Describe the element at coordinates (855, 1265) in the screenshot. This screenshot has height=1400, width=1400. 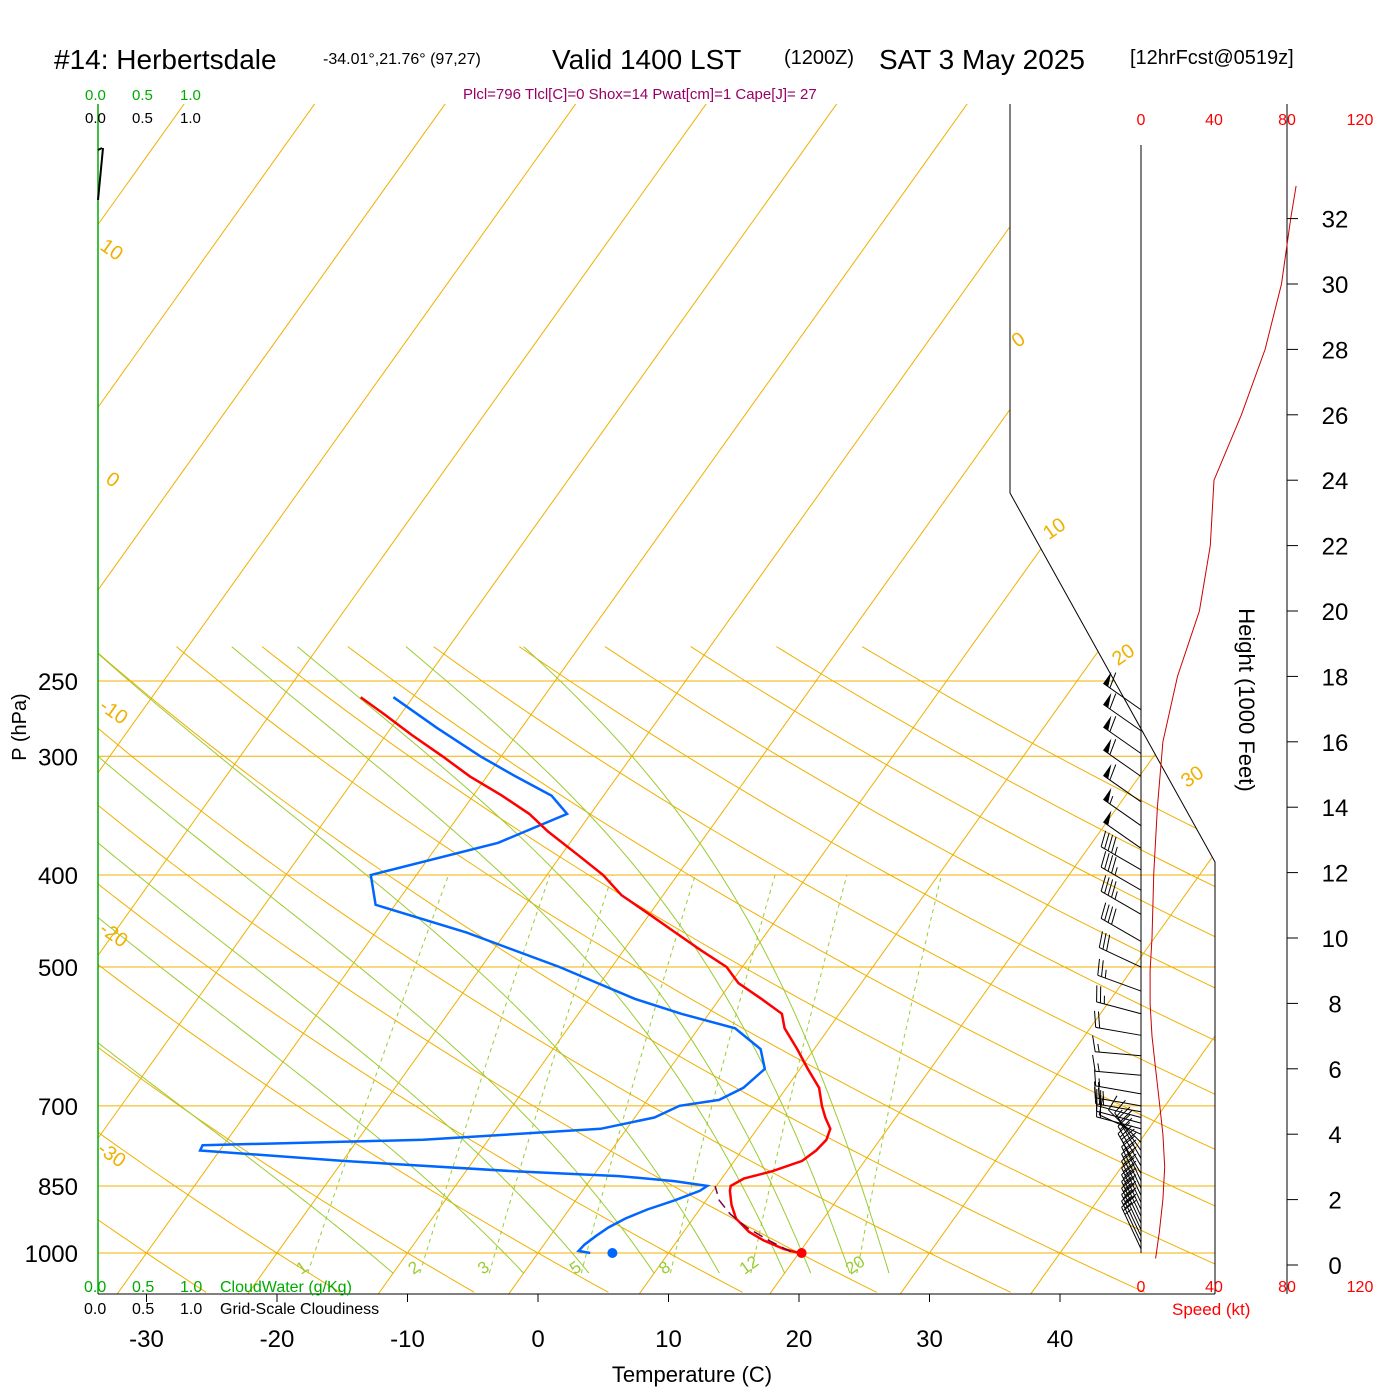
I see `mixing-ratio-label: 20` at that location.